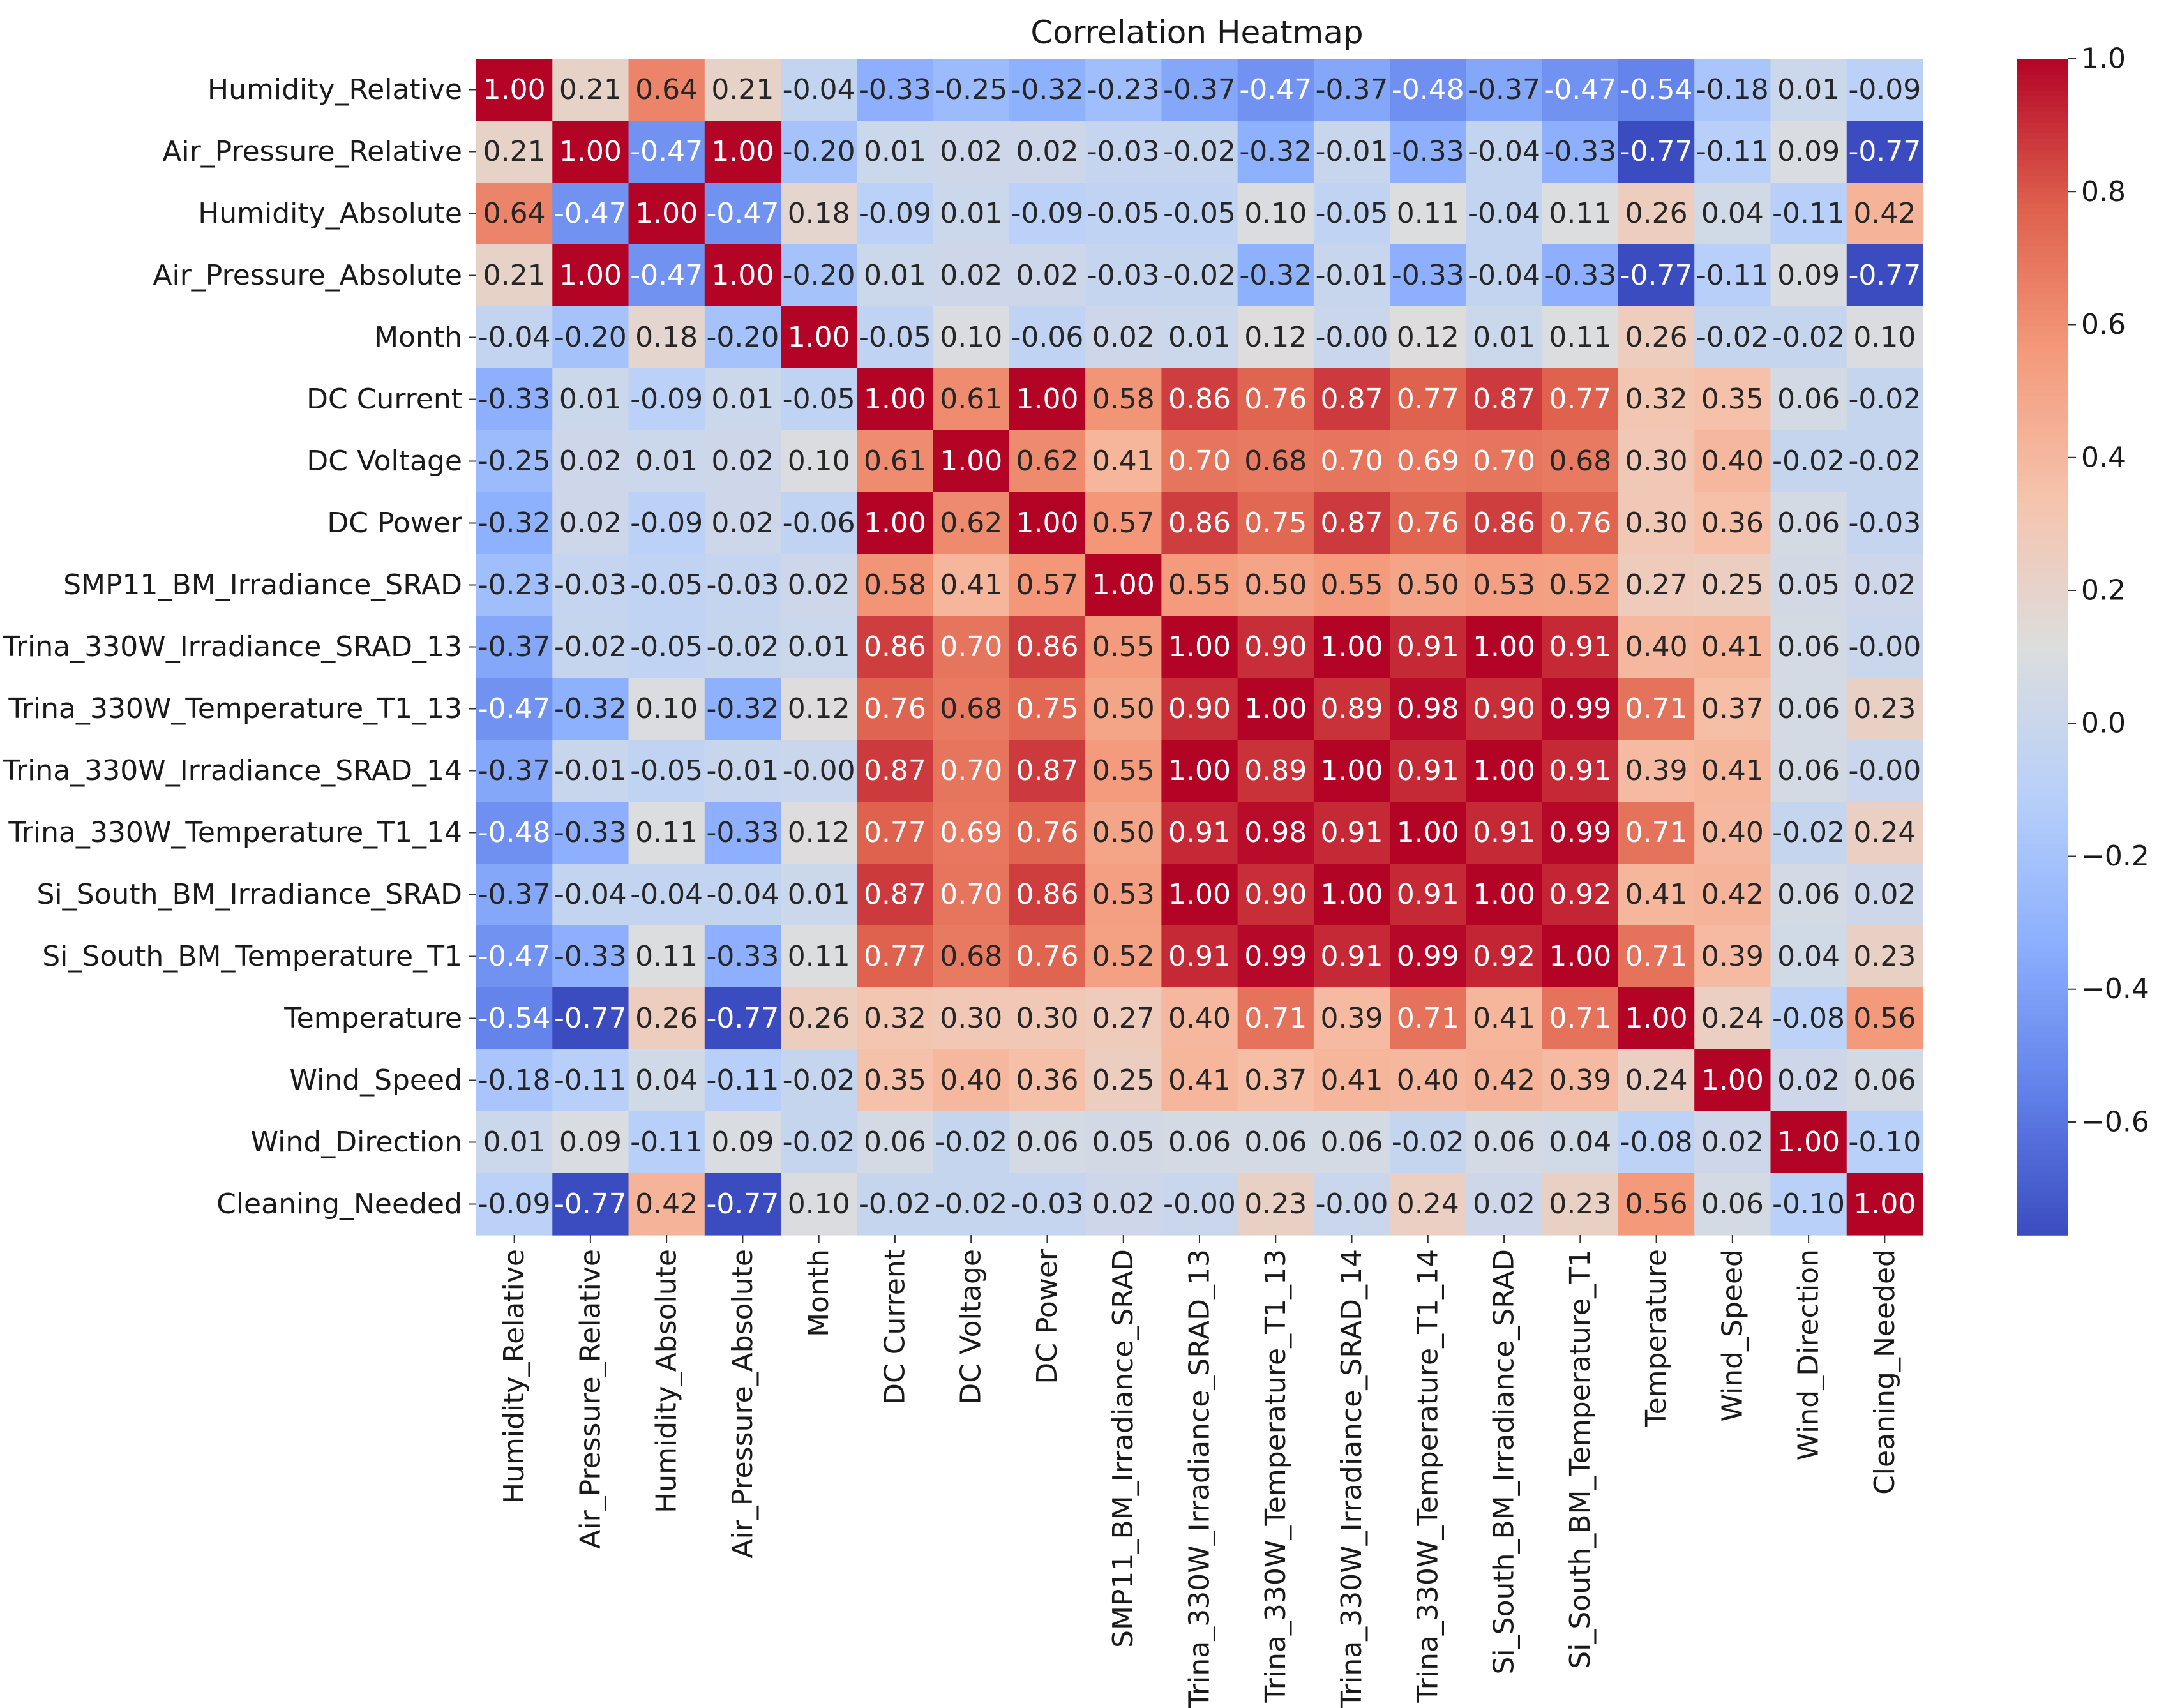  What do you see at coordinates (1123, 832) in the screenshot?
I see `cell-value-label: 0.50` at bounding box center [1123, 832].